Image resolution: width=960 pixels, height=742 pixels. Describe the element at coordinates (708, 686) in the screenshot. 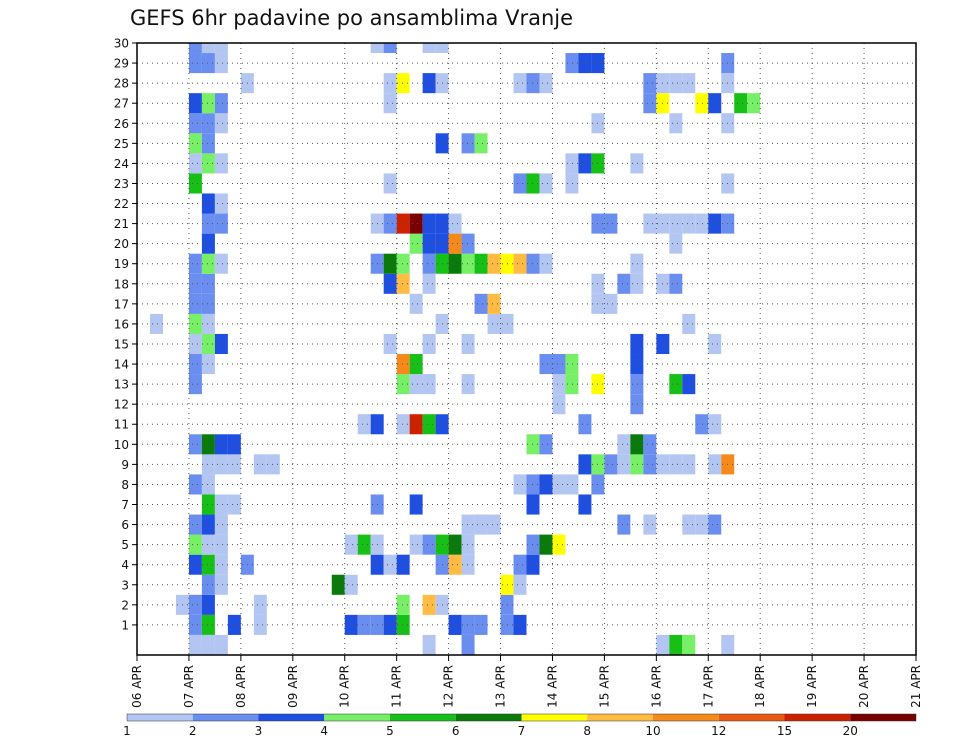

I see `x-tick-label: 17 APR` at that location.